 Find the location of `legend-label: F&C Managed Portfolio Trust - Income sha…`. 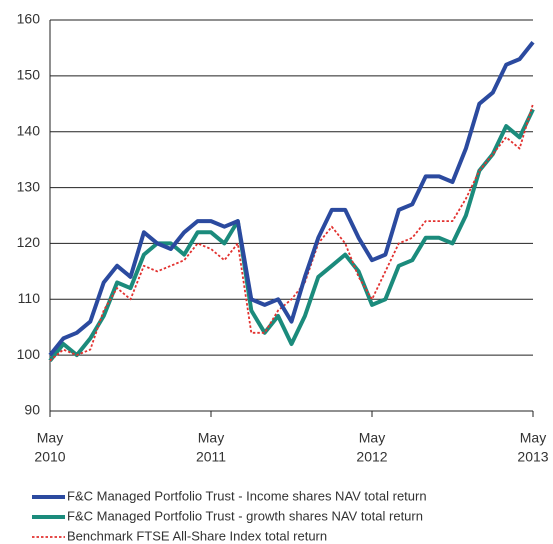

legend-label: F&C Managed Portfolio Trust - Income sha… is located at coordinates (247, 495).